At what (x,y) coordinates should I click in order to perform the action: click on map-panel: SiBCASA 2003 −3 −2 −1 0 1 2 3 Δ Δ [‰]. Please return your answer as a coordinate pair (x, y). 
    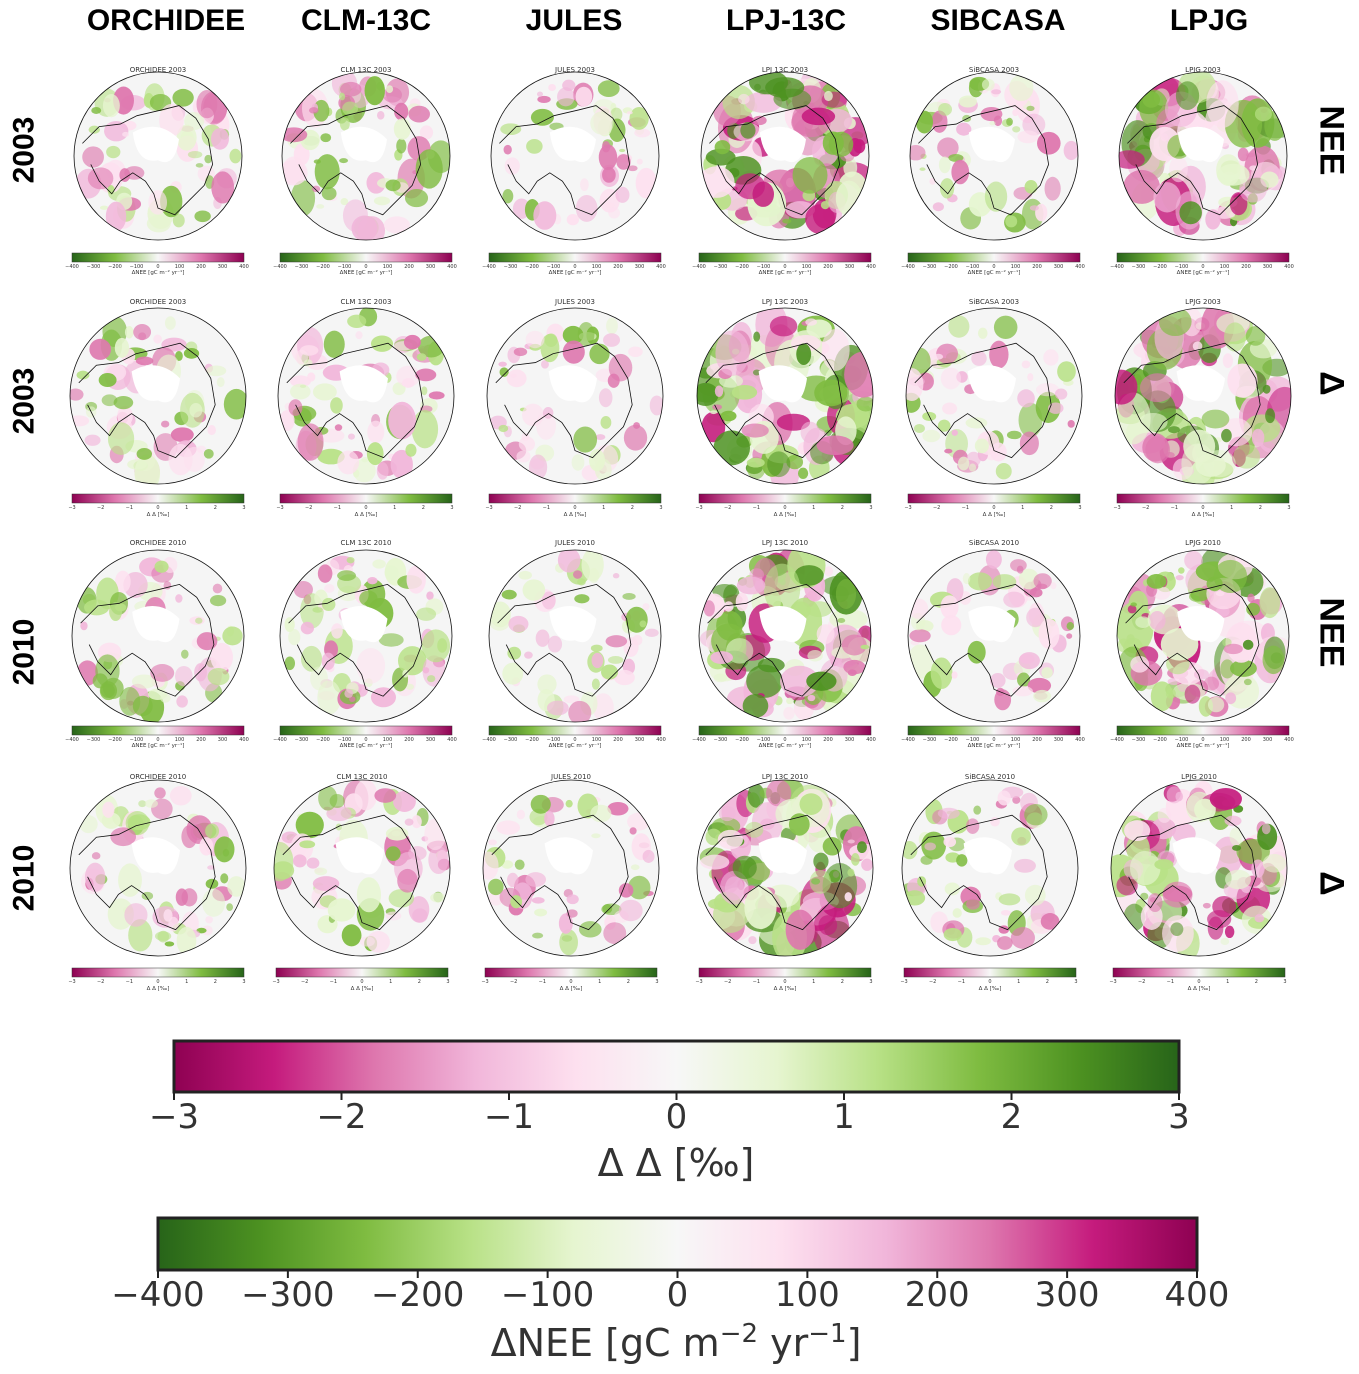
    Looking at the image, I should click on (993, 408).